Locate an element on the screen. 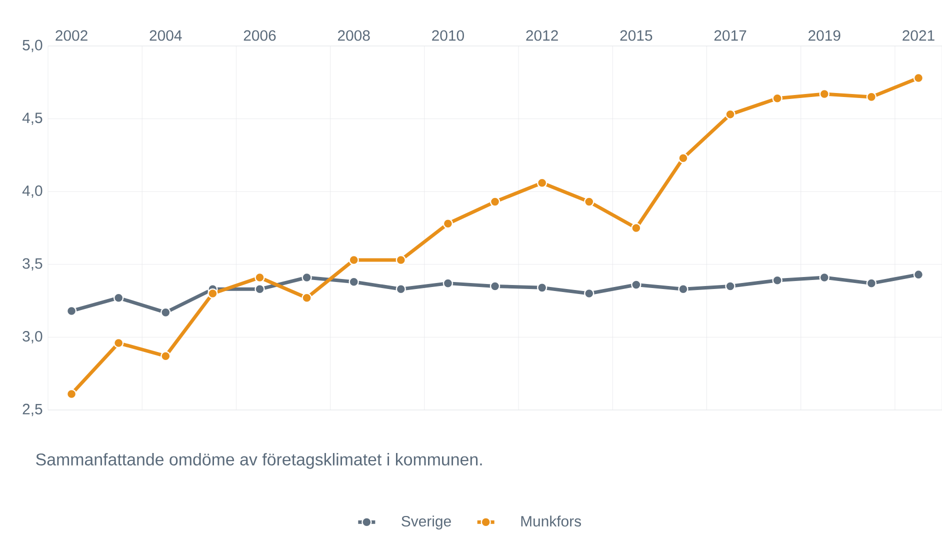 The image size is (942, 536). text: Sammanfattande omdöme av företagsklimatet i kommunen. is located at coordinates (259, 461).